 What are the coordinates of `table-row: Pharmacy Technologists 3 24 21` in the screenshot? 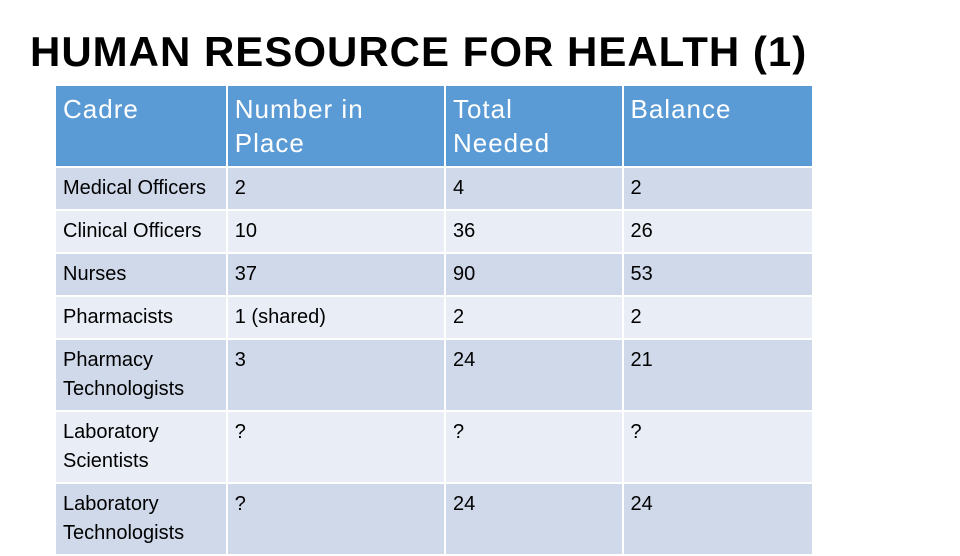 It's located at (434, 375).